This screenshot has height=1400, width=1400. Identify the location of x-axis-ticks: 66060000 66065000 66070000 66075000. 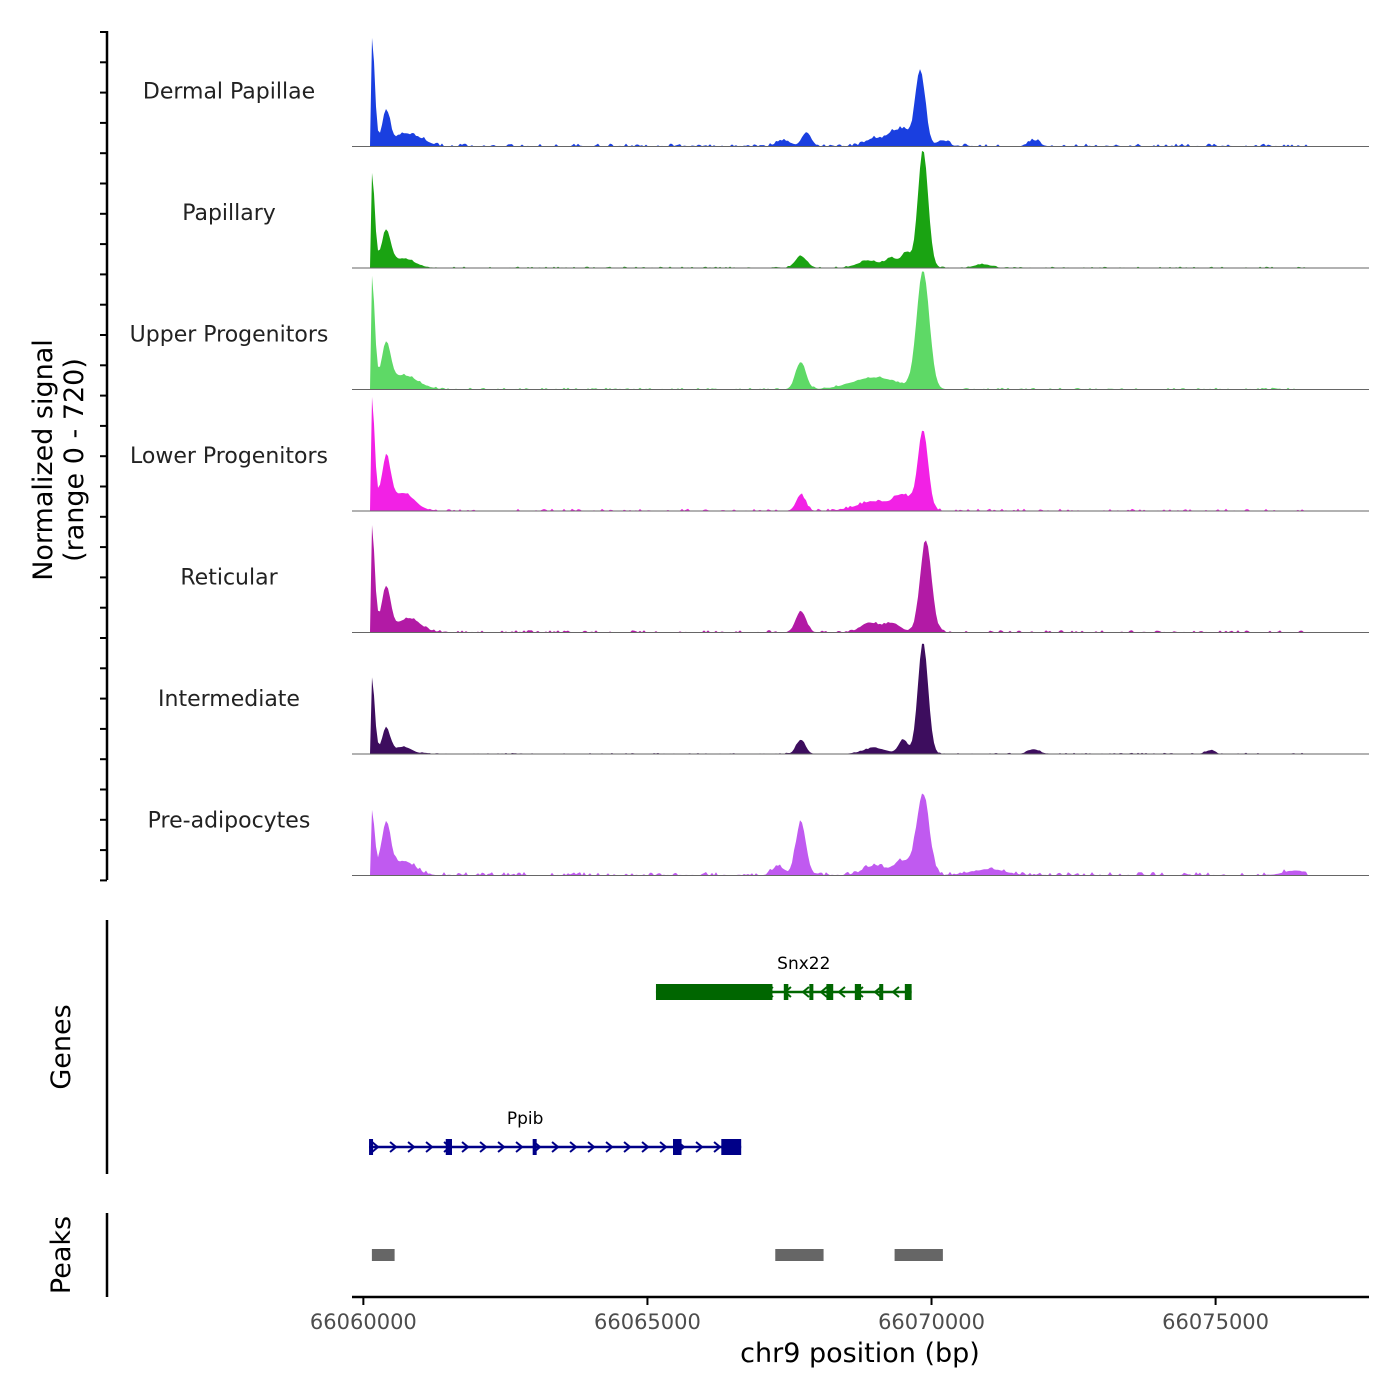
(789, 1315).